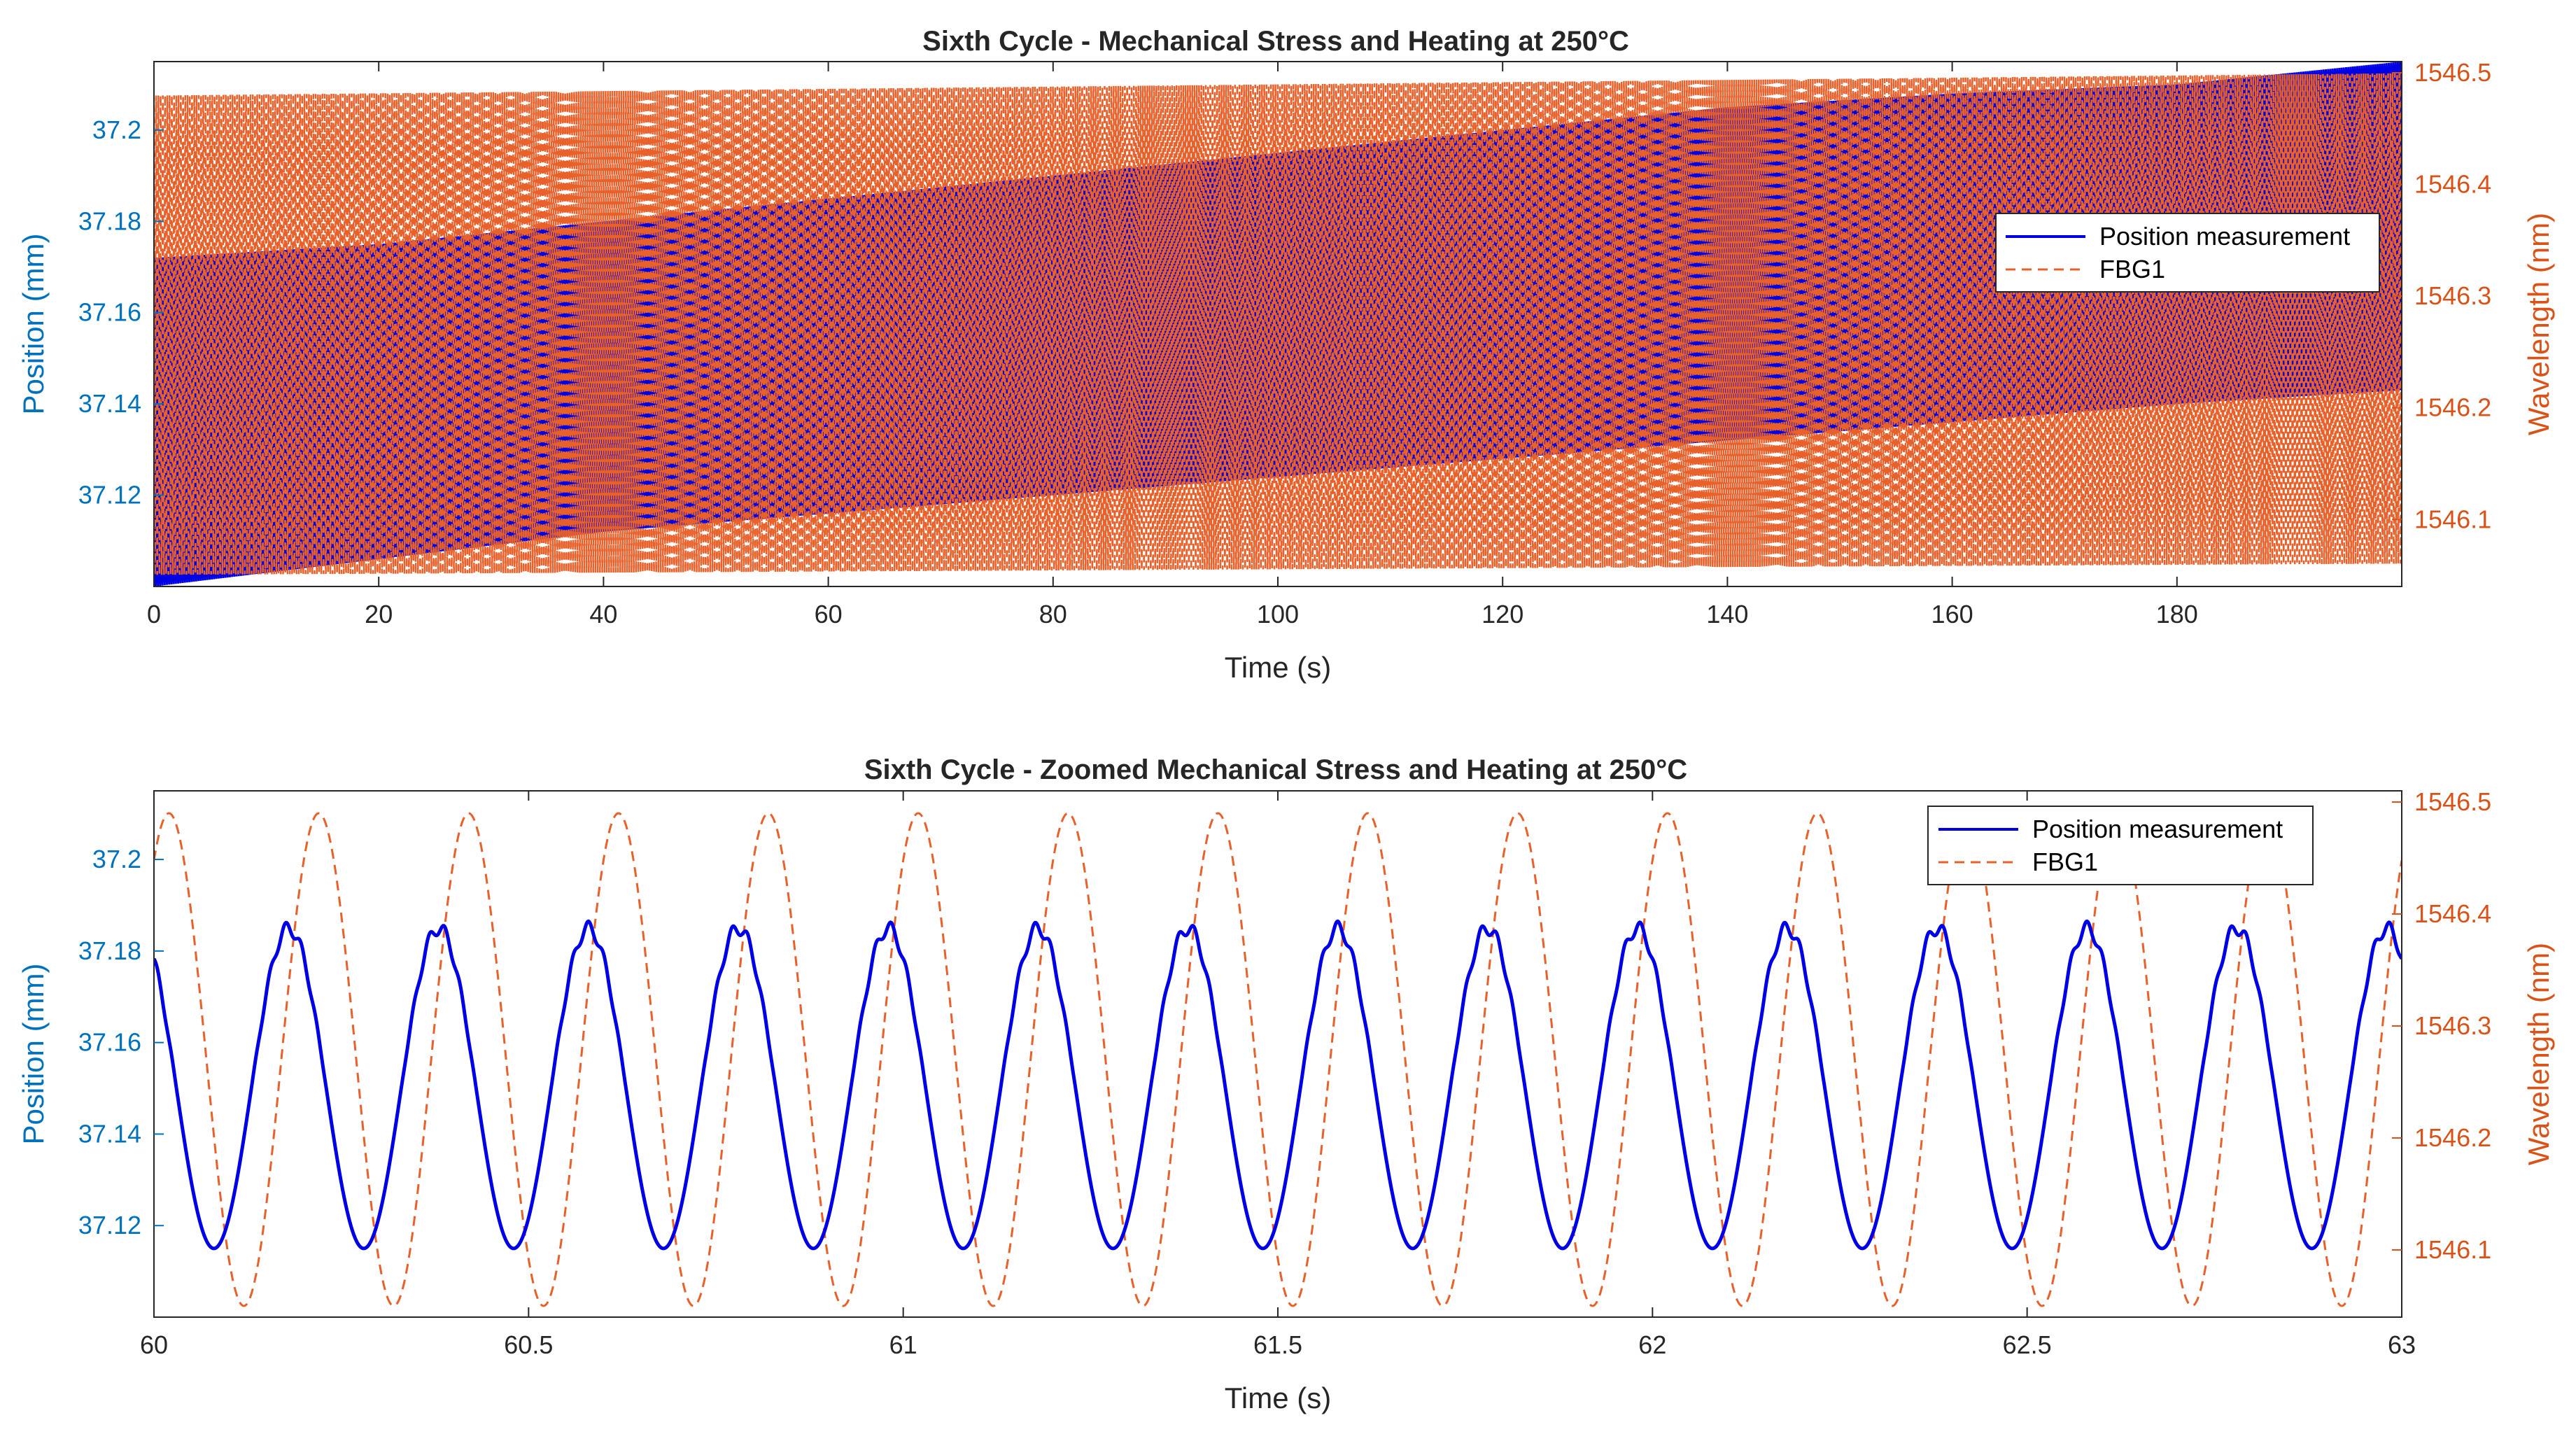 This screenshot has width=2576, height=1434. I want to click on x-tick-label: 63, so click(2402, 1344).